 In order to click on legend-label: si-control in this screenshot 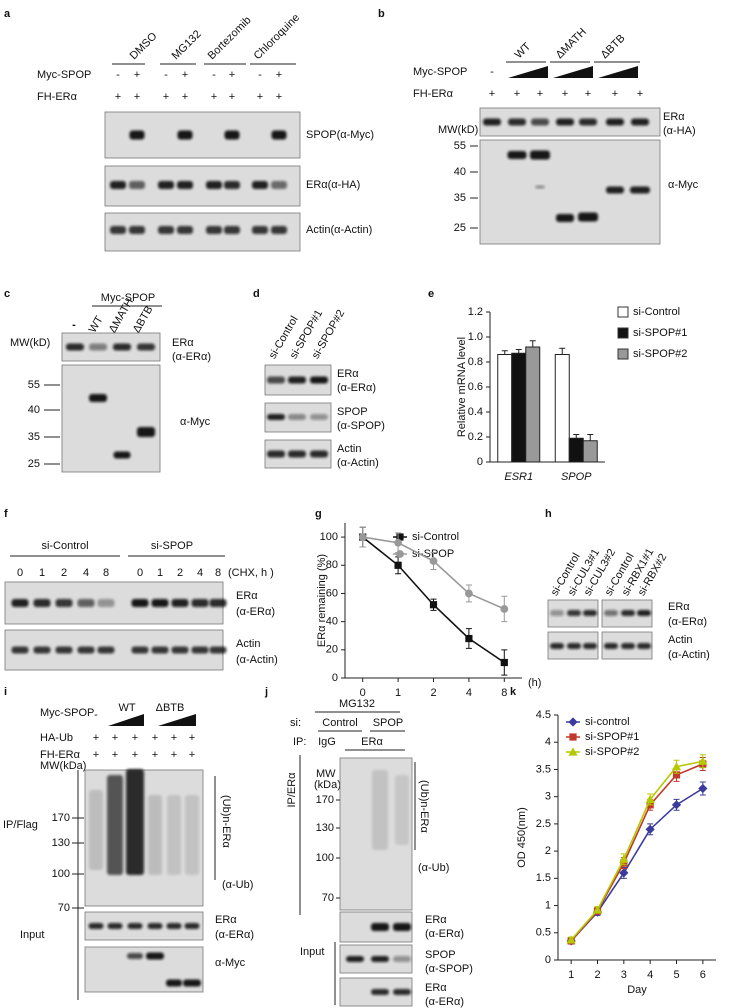, I will do `click(607, 722)`.